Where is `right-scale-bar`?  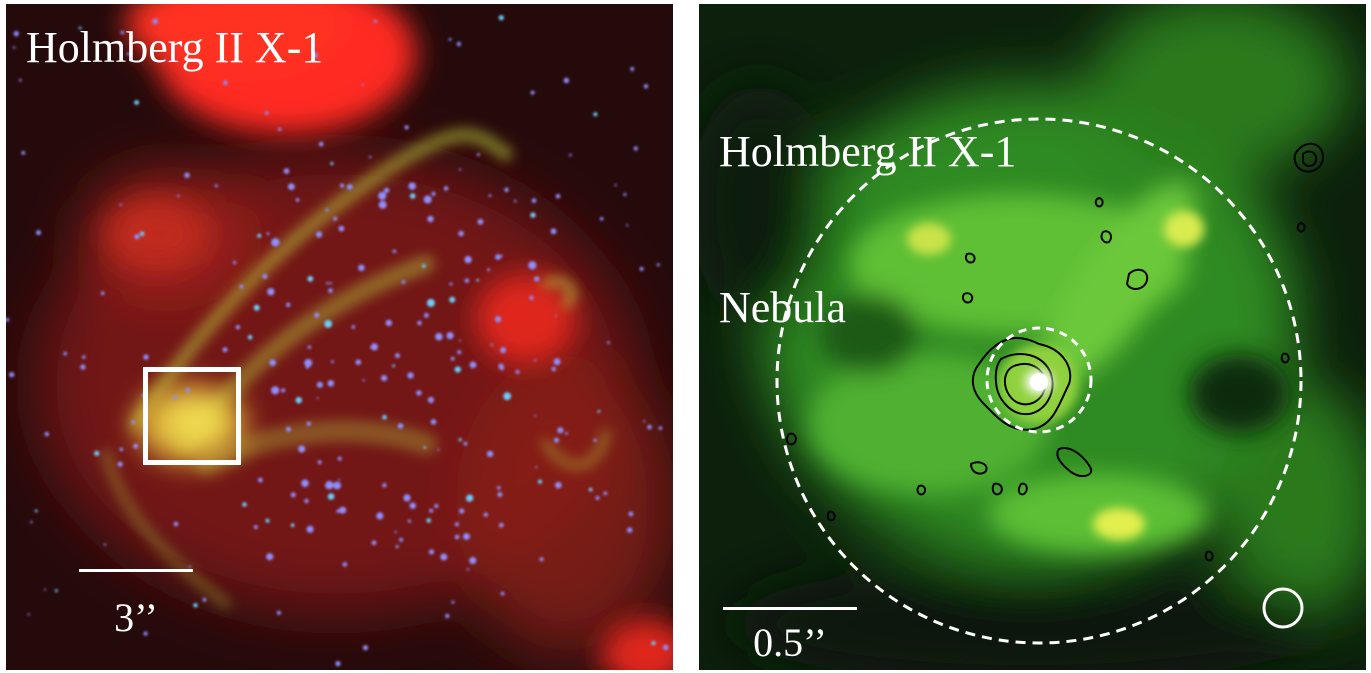
right-scale-bar is located at coordinates (790, 608).